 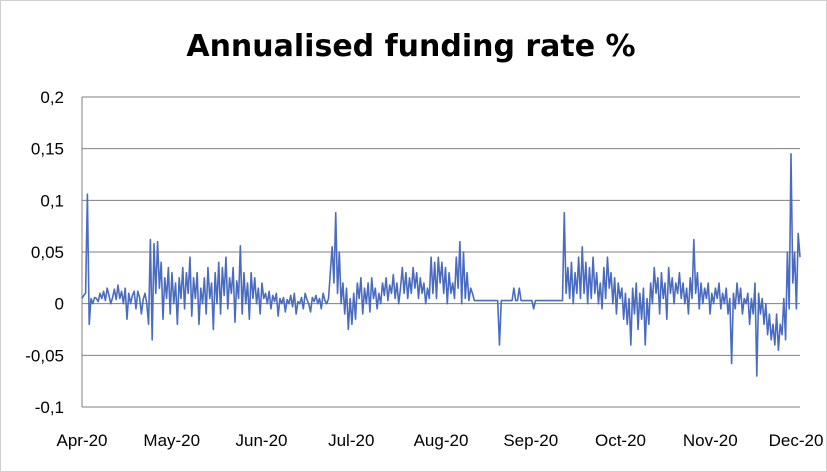 I want to click on y-tick-label: -0,05, so click(x=44, y=355).